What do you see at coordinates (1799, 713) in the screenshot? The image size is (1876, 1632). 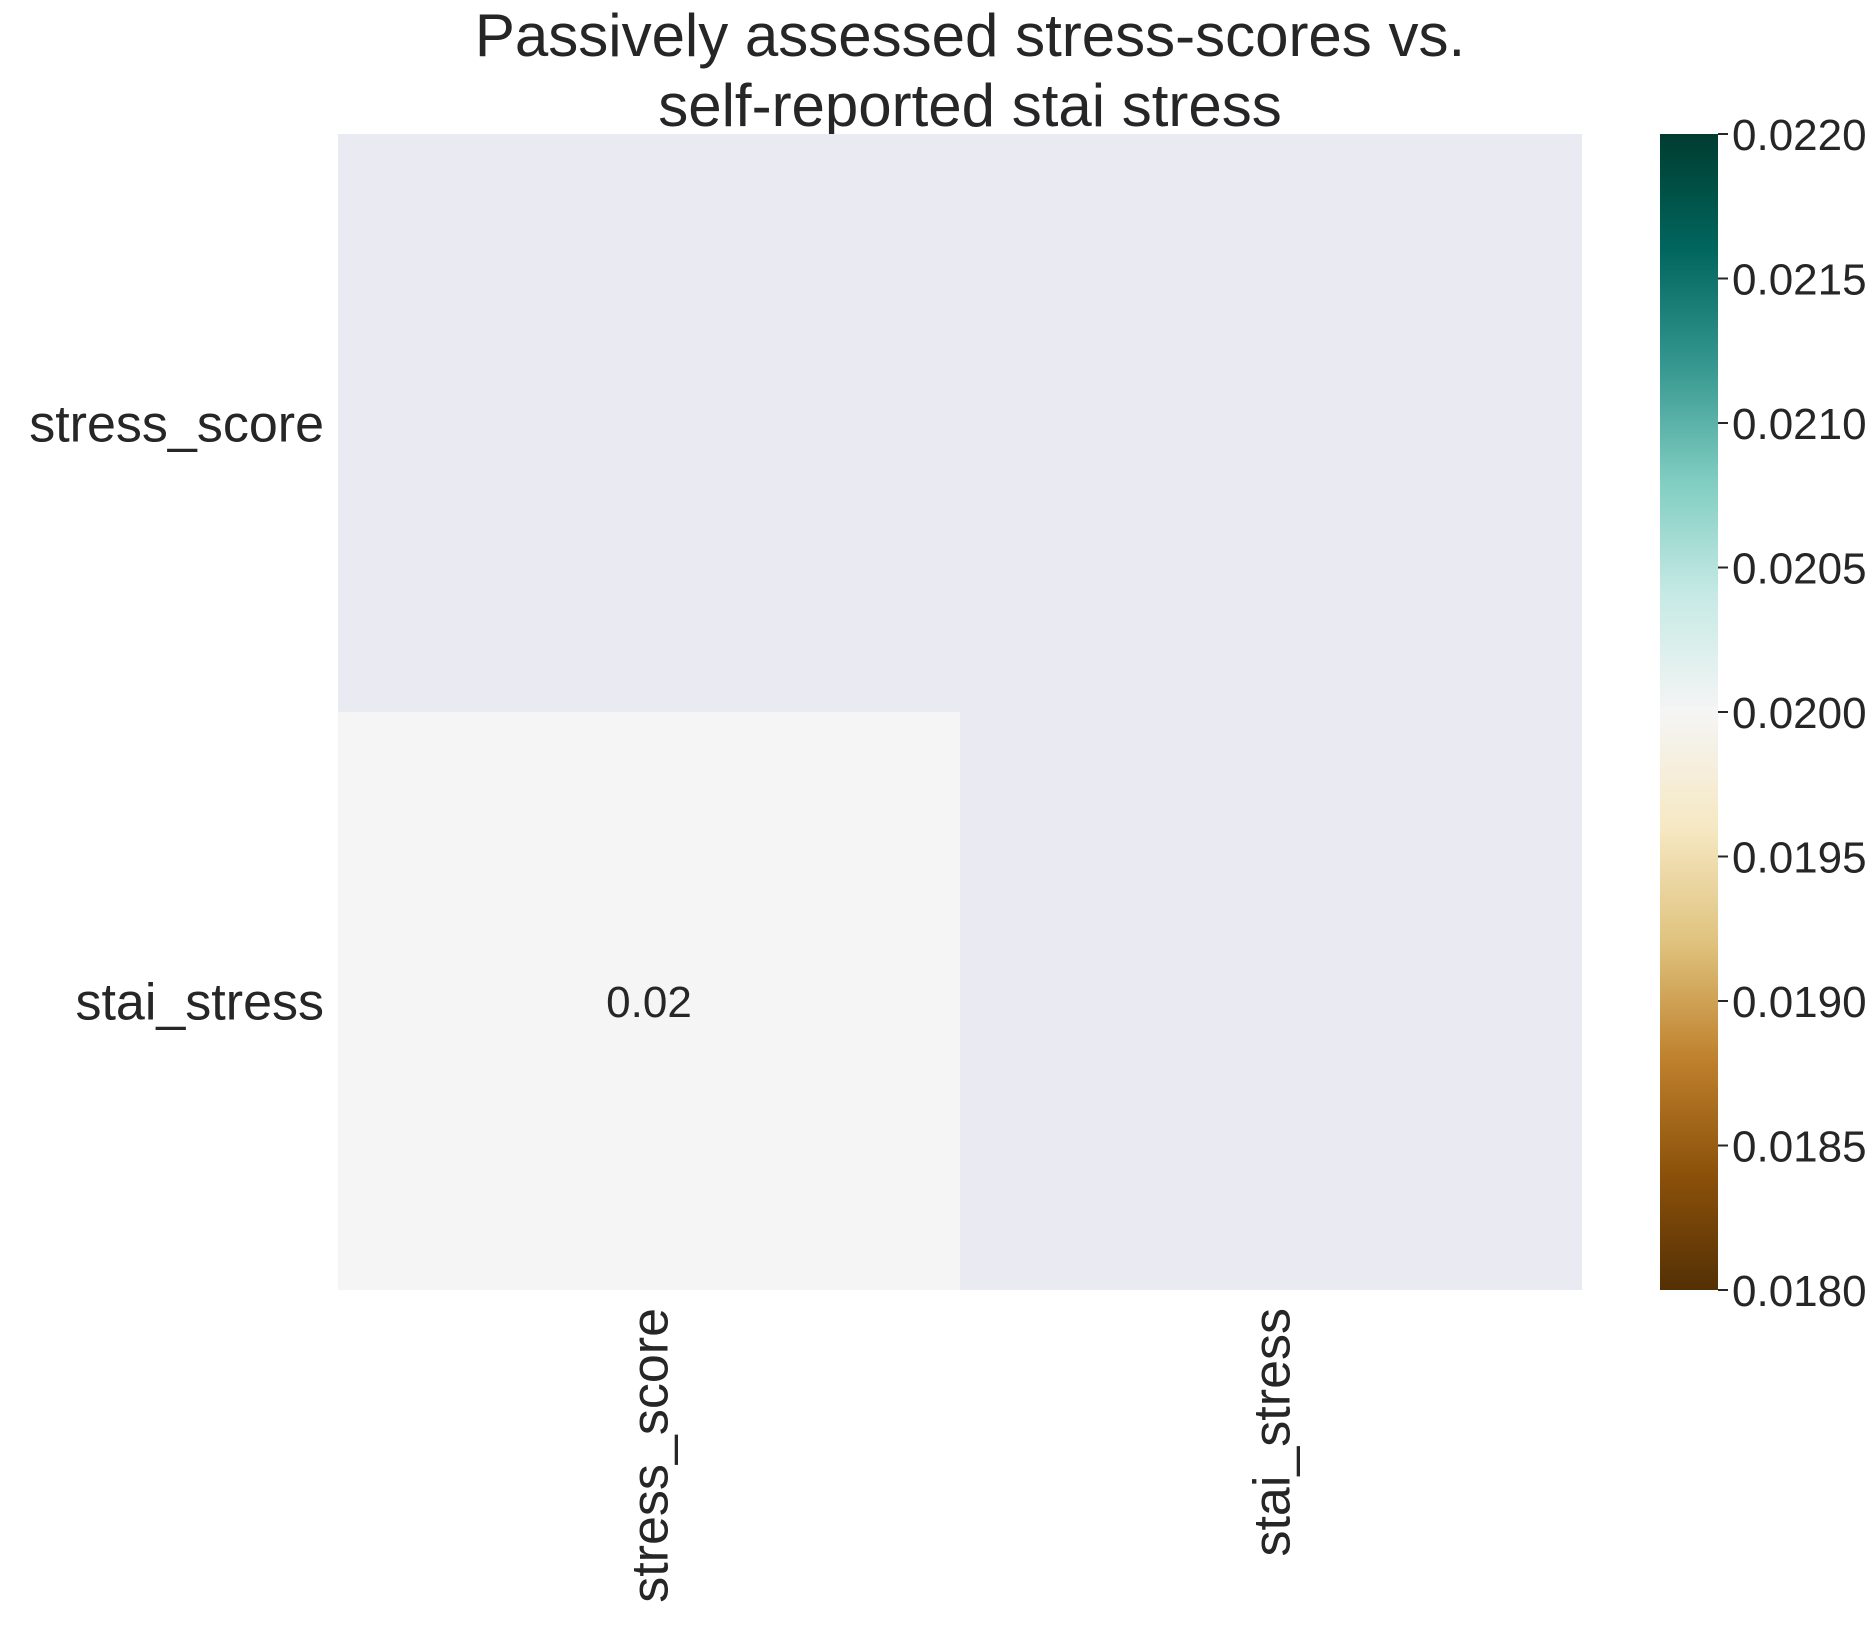 I see `colorbar-tick-label: 0.0200` at bounding box center [1799, 713].